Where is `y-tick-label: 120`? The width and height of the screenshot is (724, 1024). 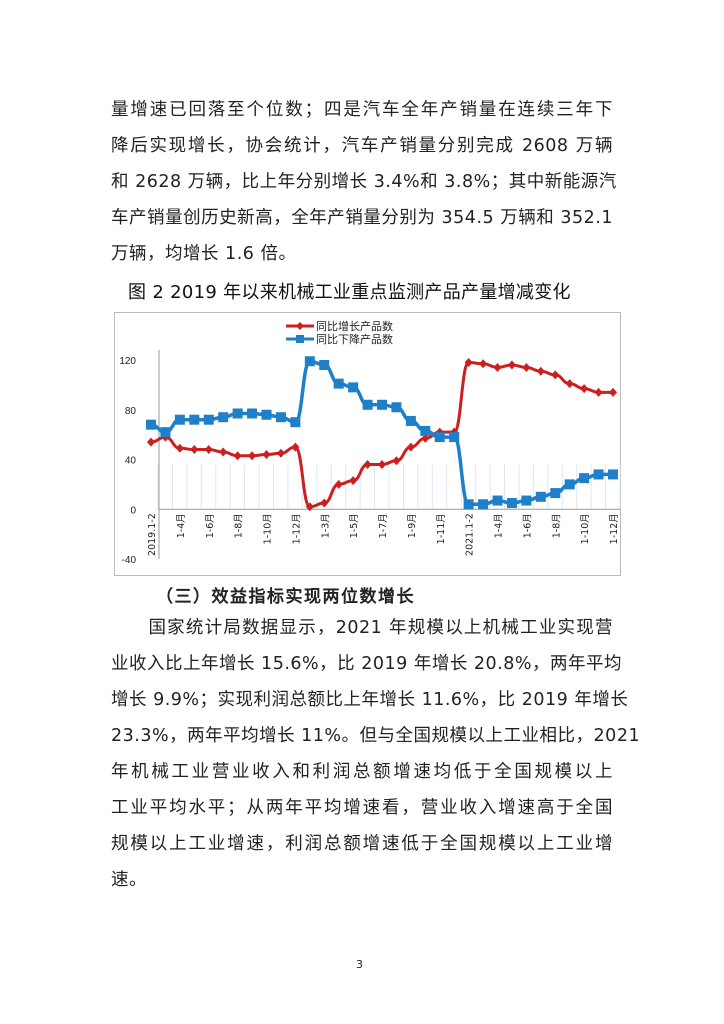 y-tick-label: 120 is located at coordinates (127, 361).